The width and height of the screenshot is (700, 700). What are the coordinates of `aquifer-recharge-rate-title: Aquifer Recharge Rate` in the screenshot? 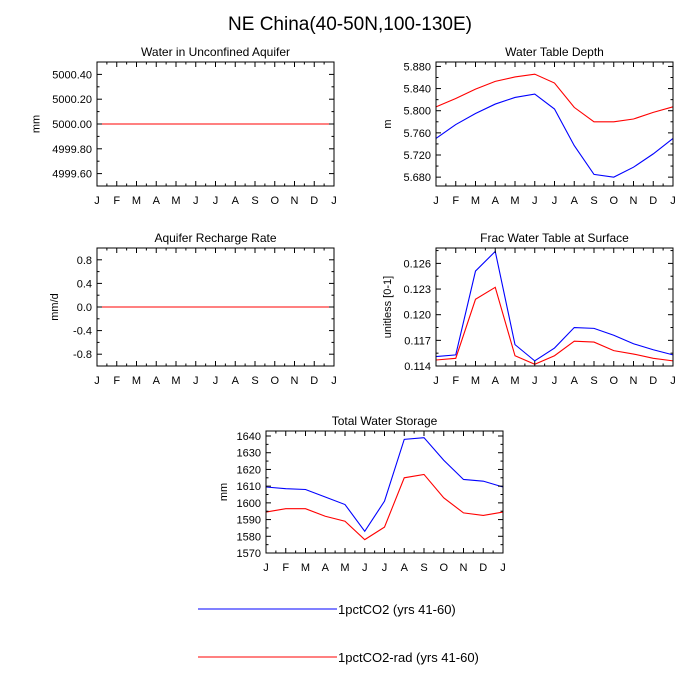 It's located at (215, 238).